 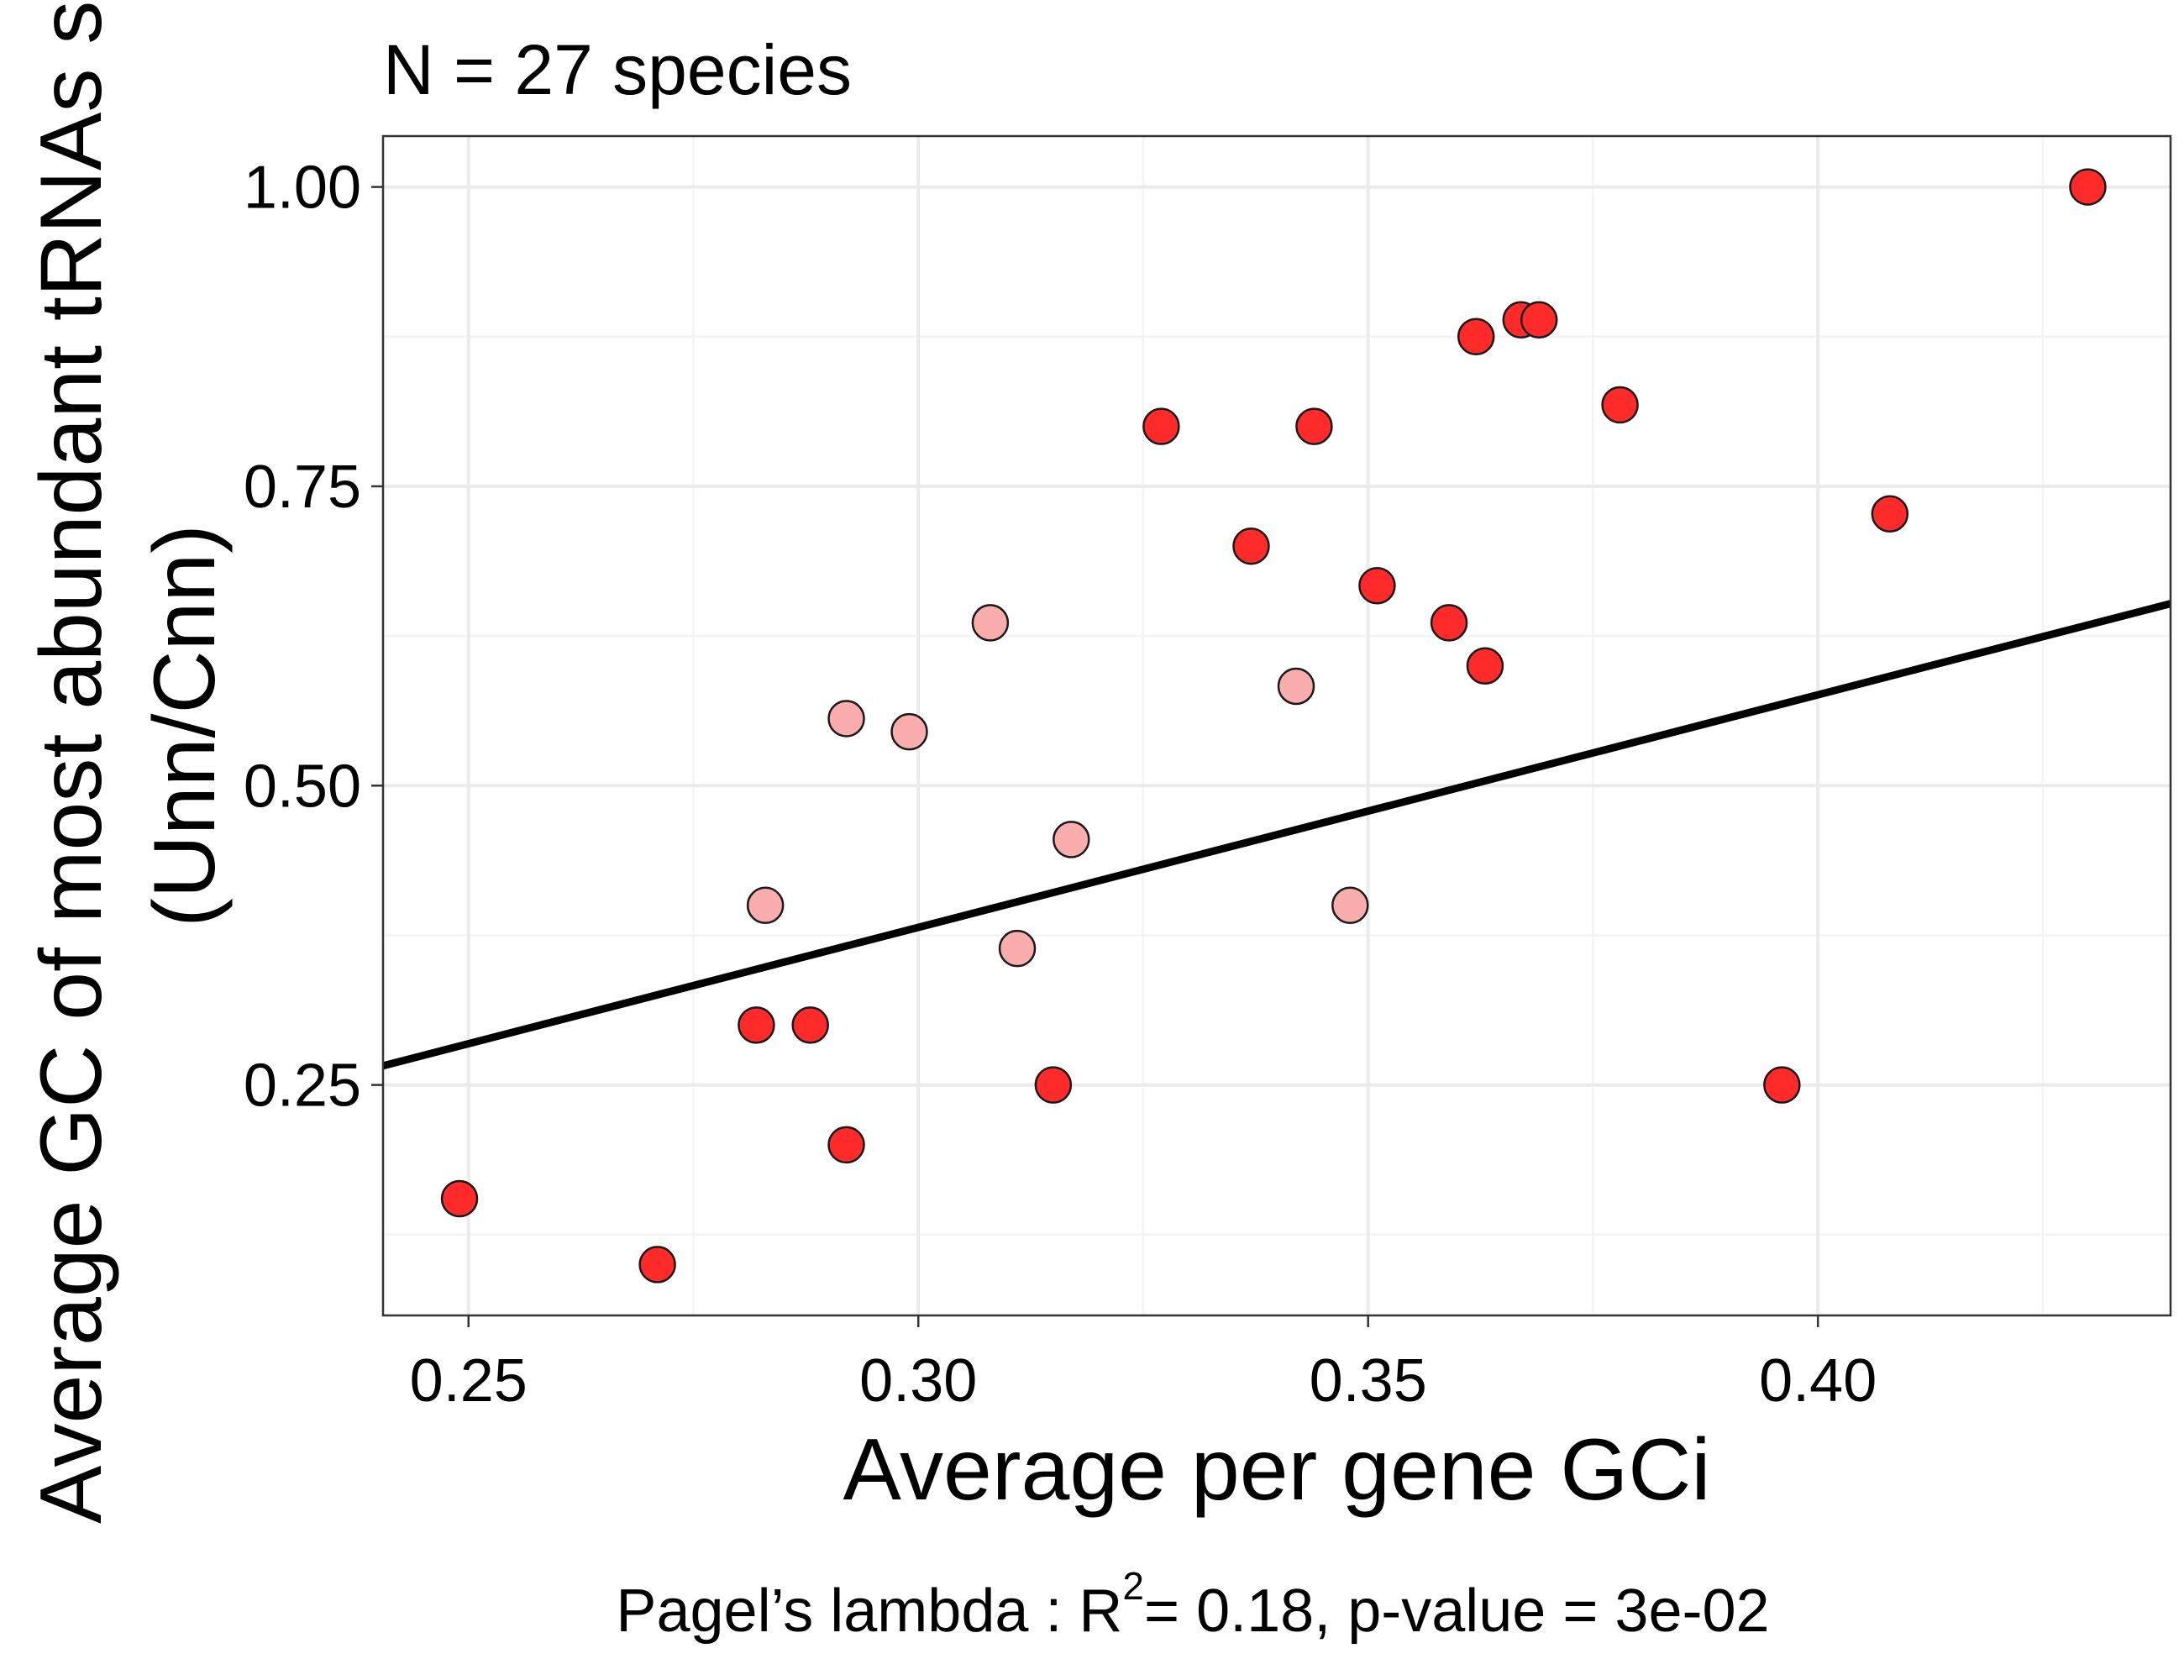 What do you see at coordinates (302, 188) in the screenshot?
I see `y-tick-label: 1.00` at bounding box center [302, 188].